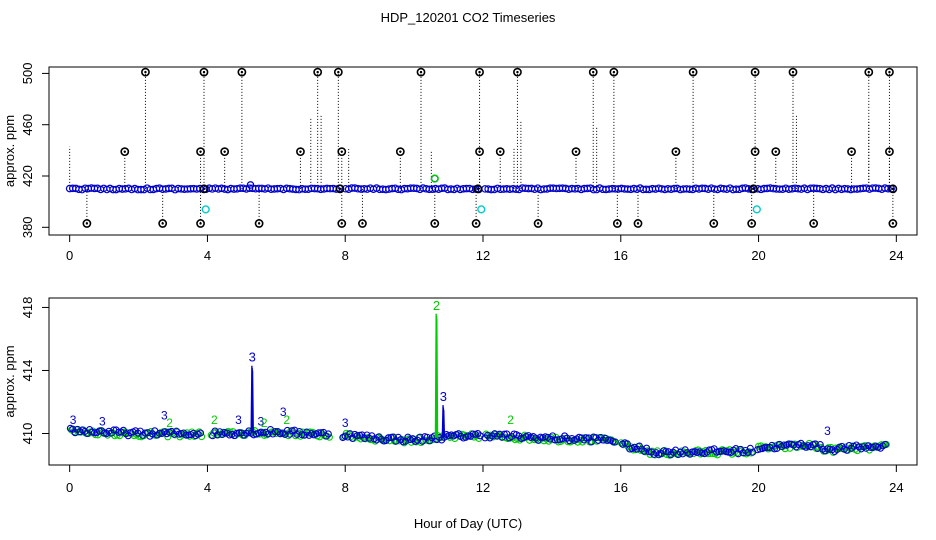 The width and height of the screenshot is (936, 540). Describe the element at coordinates (207, 487) in the screenshot. I see `x-tick-label: 4` at that location.